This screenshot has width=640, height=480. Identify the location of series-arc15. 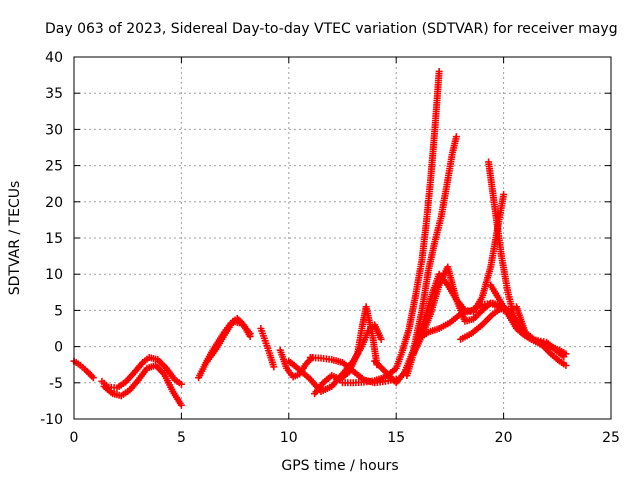
(464, 321).